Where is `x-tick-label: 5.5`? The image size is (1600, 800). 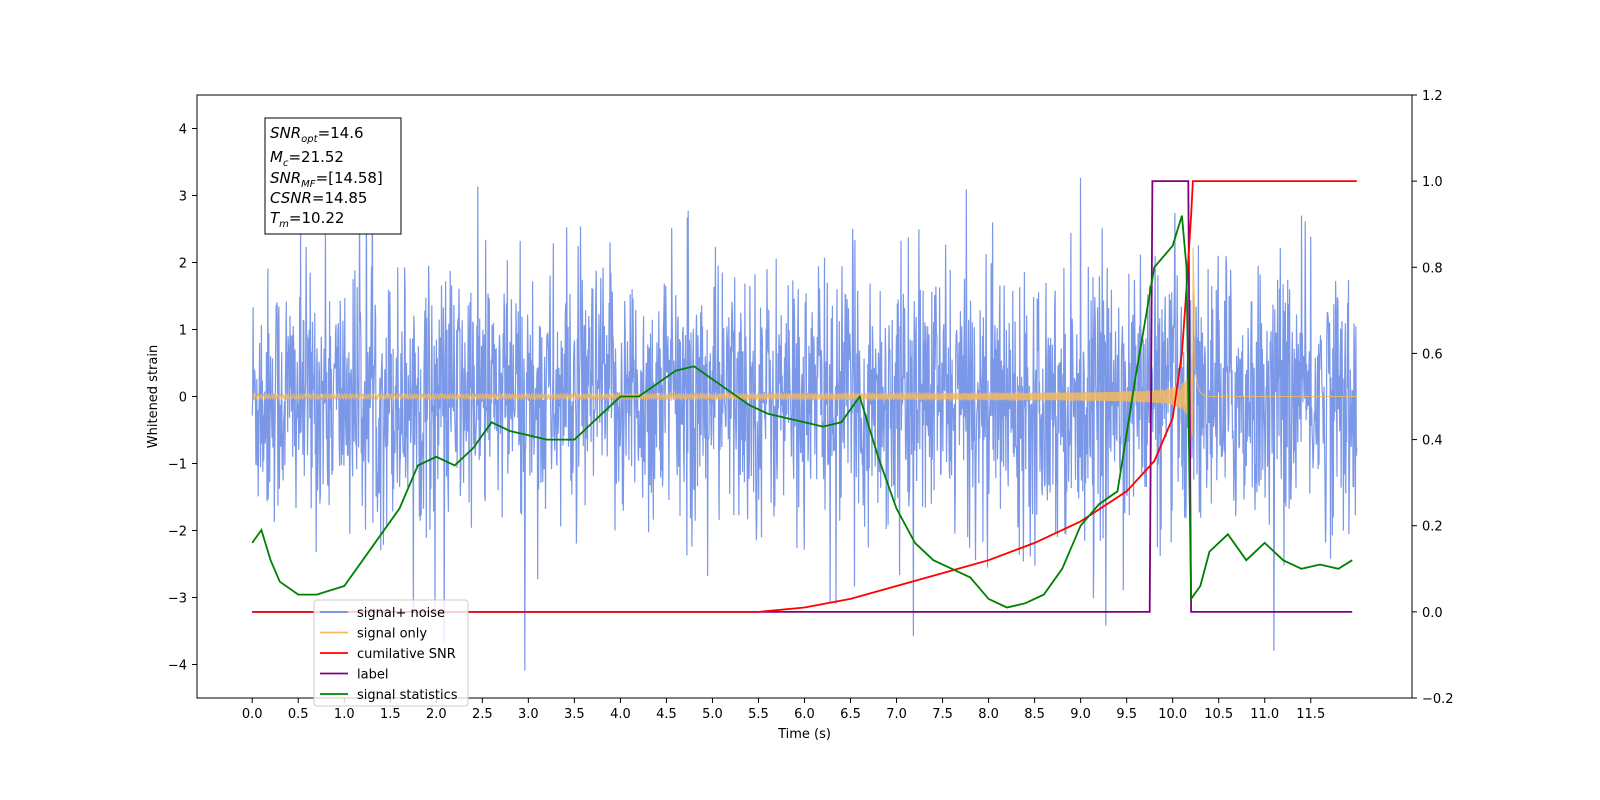 x-tick-label: 5.5 is located at coordinates (758, 714).